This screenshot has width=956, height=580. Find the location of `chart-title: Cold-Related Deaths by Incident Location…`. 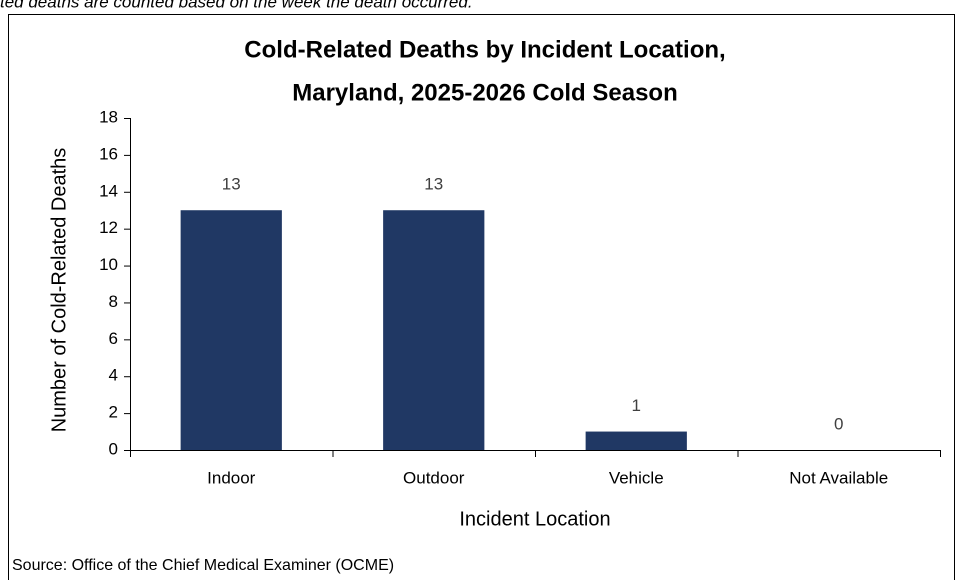

chart-title: Cold-Related Deaths by Incident Location… is located at coordinates (484, 49).